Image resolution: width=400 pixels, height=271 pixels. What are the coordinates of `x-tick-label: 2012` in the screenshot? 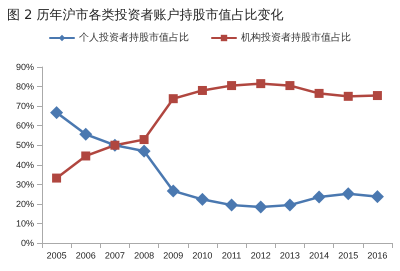 It's located at (260, 255).